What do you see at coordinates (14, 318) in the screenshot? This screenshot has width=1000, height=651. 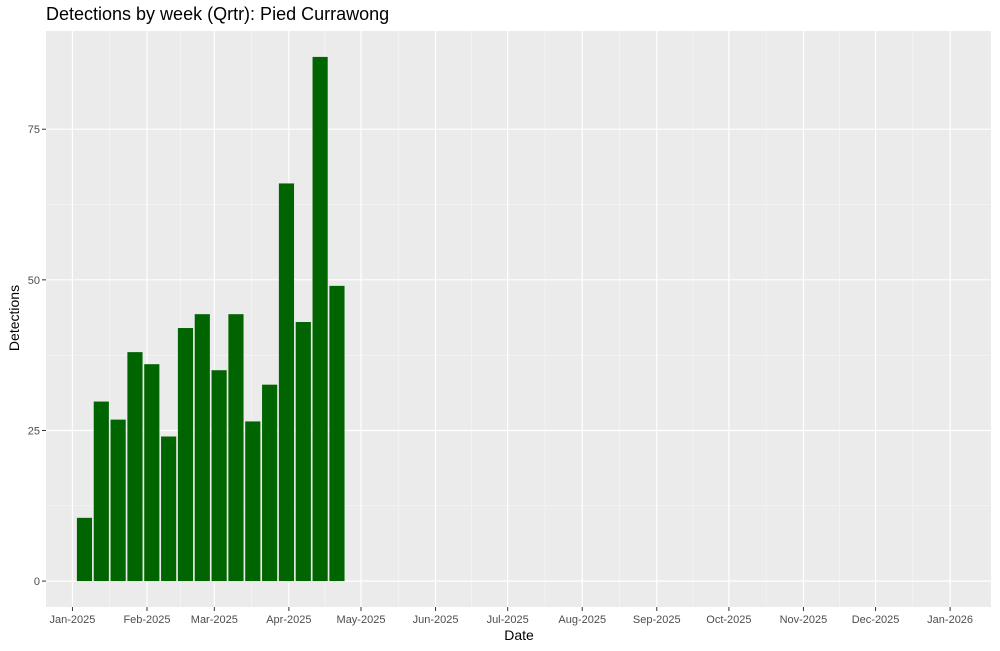 I see `y-axis-title: Detections` at bounding box center [14, 318].